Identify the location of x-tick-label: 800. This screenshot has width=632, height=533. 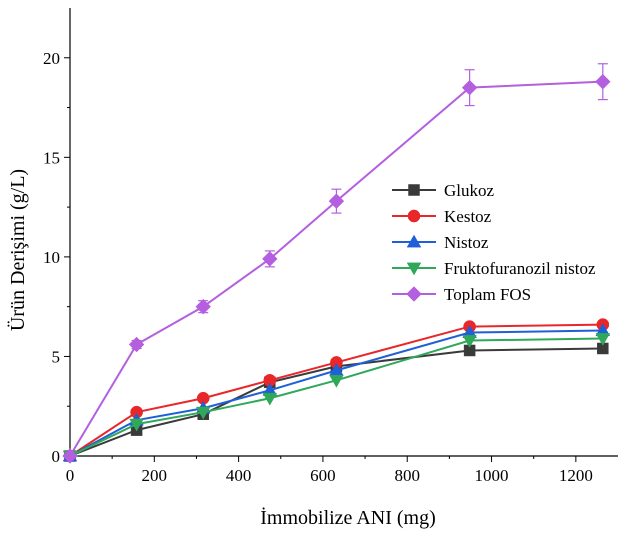
(407, 475).